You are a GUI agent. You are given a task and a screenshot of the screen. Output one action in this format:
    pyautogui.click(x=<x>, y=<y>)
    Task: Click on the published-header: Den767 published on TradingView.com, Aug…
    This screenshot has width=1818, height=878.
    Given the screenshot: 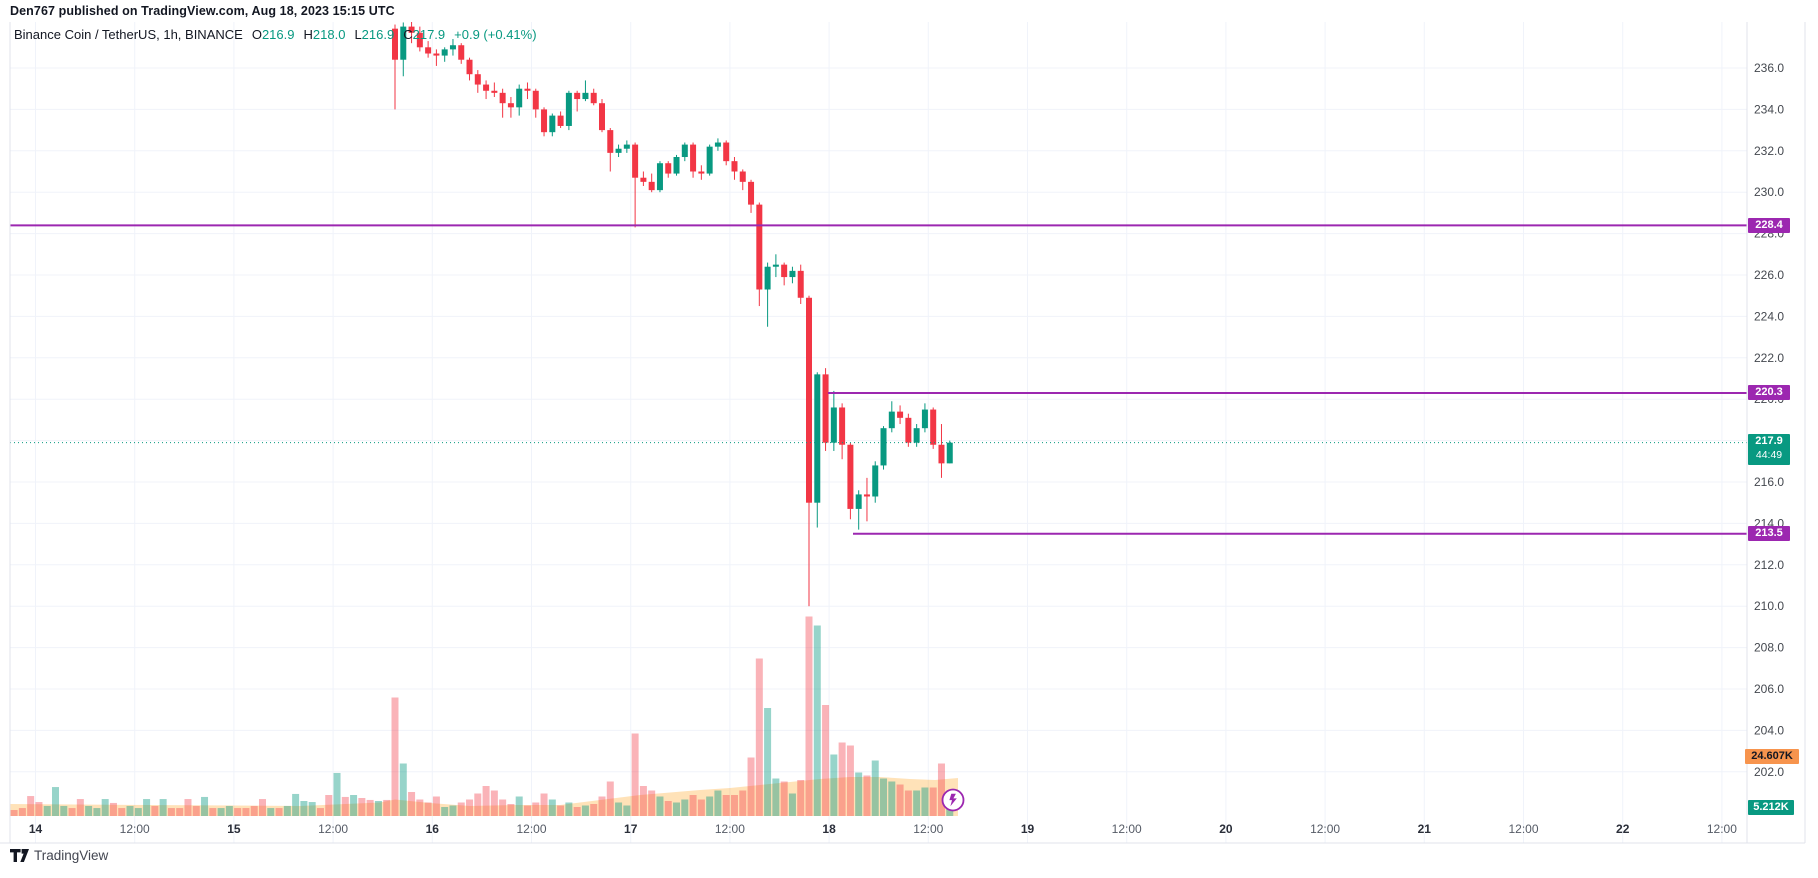 What is the action you would take?
    pyautogui.click(x=202, y=11)
    